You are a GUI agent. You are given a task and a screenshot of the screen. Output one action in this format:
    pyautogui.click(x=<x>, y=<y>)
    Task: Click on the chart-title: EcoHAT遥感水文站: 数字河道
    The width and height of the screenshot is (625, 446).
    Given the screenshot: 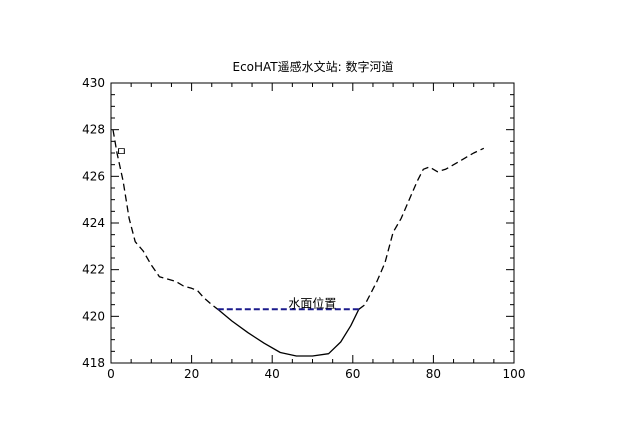 What is the action you would take?
    pyautogui.click(x=312, y=66)
    